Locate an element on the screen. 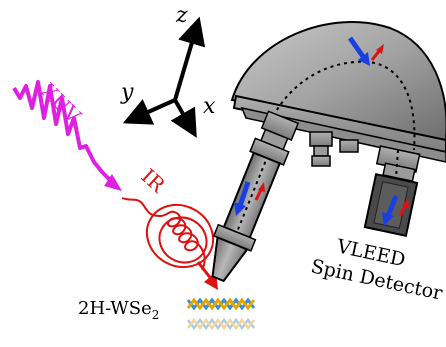 This screenshot has width=446, height=347. sample-label: 2H-WSe2 is located at coordinates (118, 310).